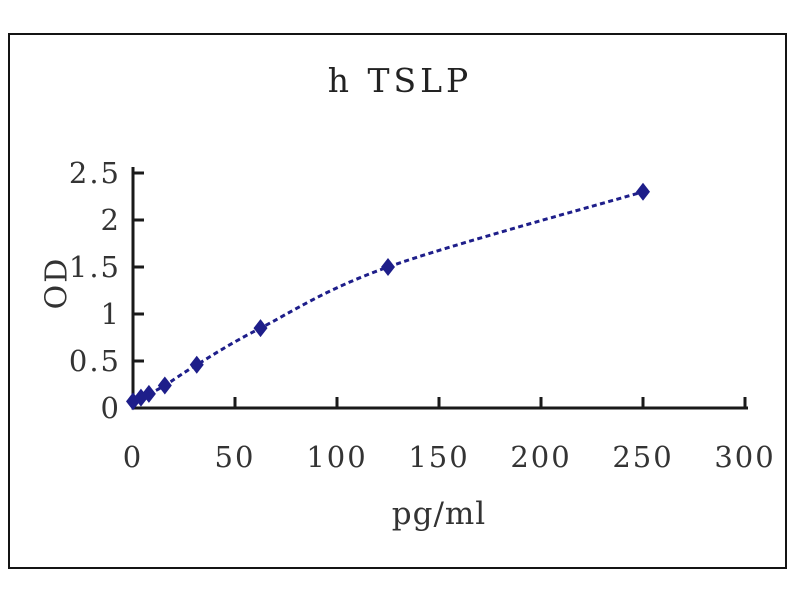  Describe the element at coordinates (111, 314) in the screenshot. I see `y-tick-label: 1` at that location.